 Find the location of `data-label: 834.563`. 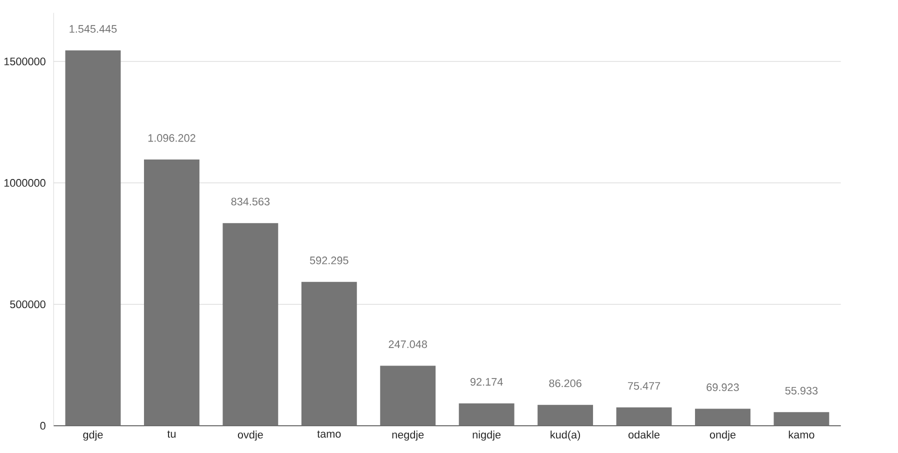

data-label: 834.563 is located at coordinates (250, 202).